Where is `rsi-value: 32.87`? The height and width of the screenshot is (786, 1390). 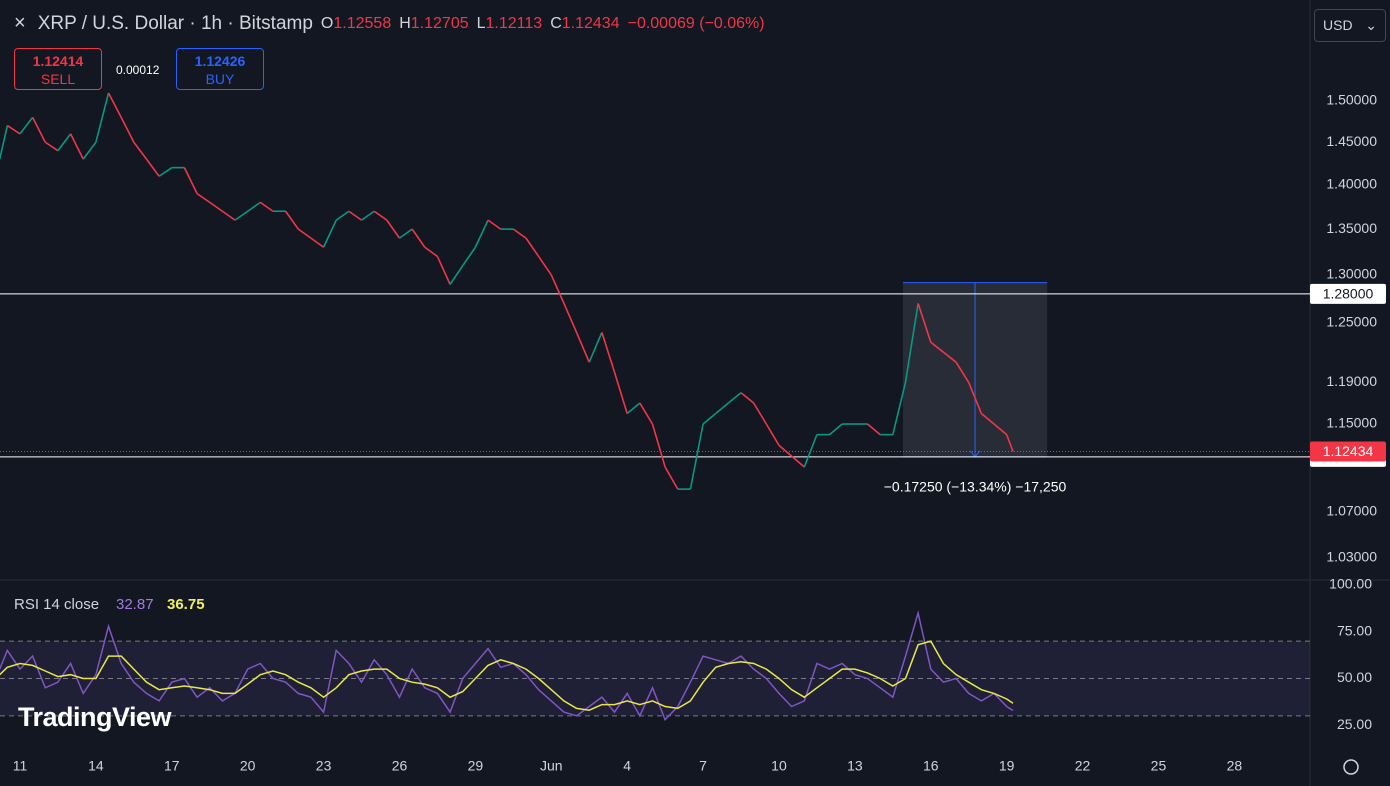
rsi-value: 32.87 is located at coordinates (135, 604).